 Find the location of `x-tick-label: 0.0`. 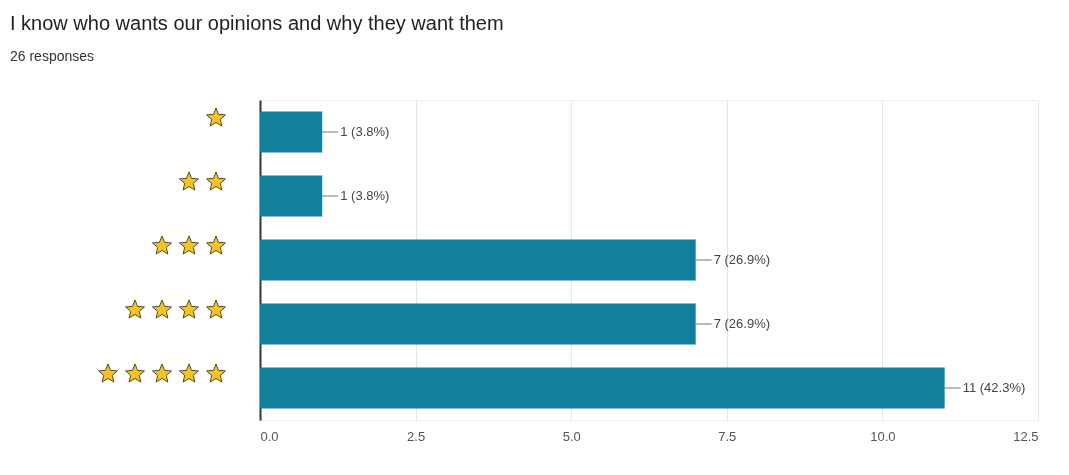

x-tick-label: 0.0 is located at coordinates (269, 436).